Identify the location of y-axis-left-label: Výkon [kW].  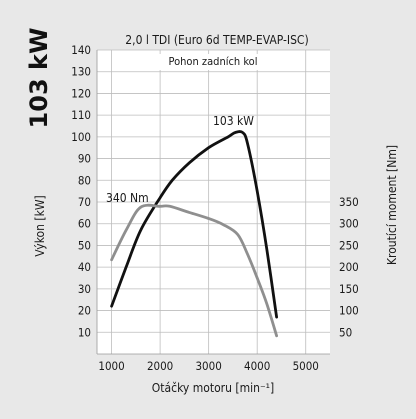
(40, 226).